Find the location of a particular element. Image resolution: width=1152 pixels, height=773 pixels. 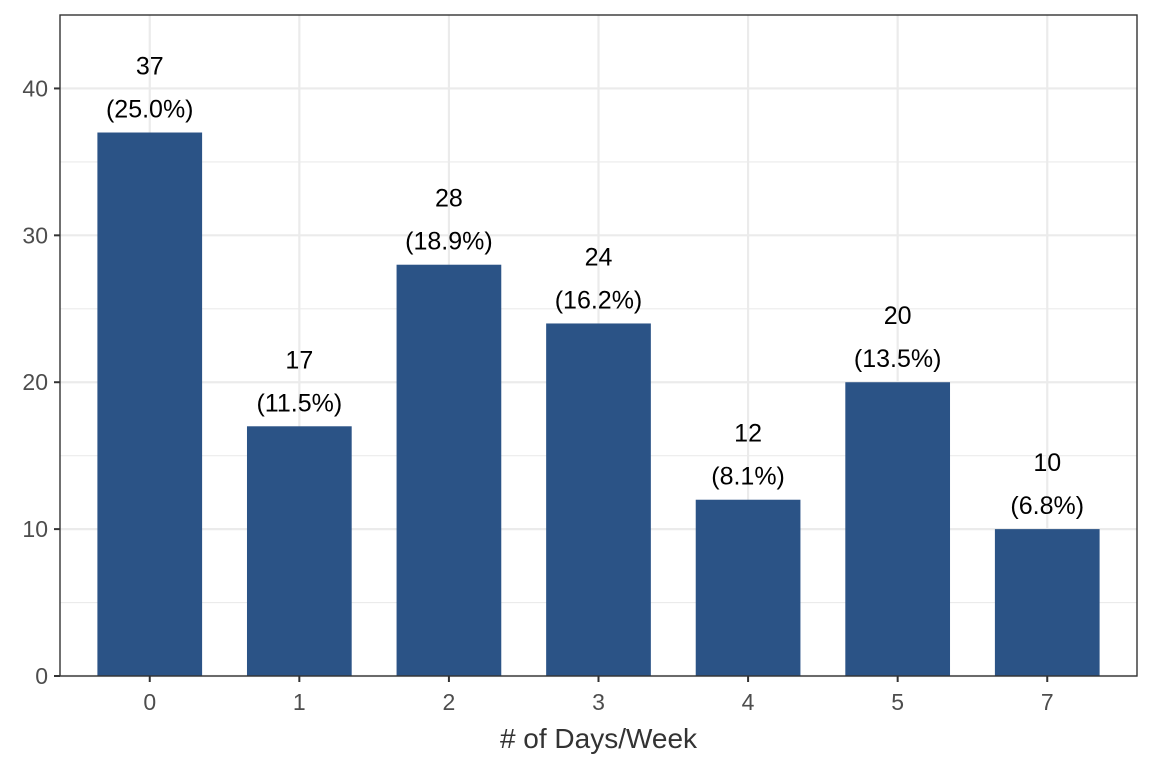

x-tick-label: 3 is located at coordinates (598, 702).